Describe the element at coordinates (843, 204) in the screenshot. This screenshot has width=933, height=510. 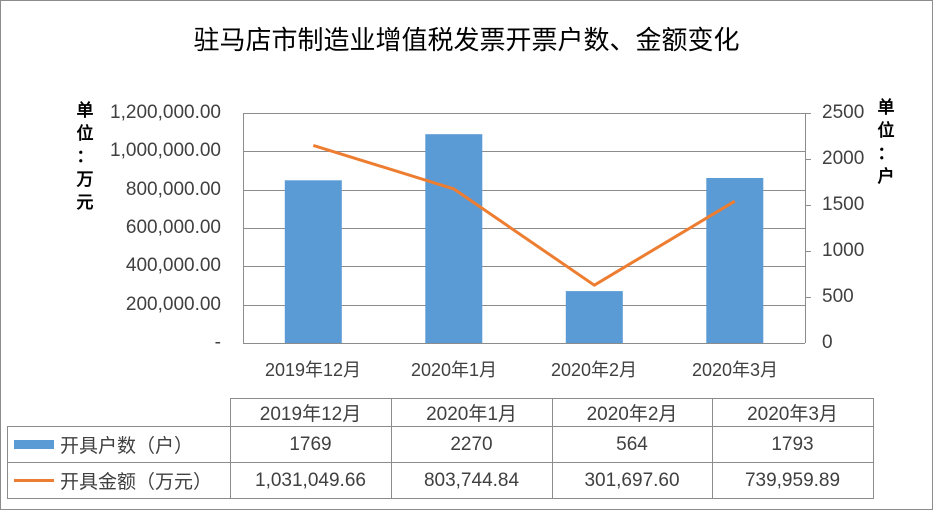
I see `right-axis-tick: 1500` at that location.